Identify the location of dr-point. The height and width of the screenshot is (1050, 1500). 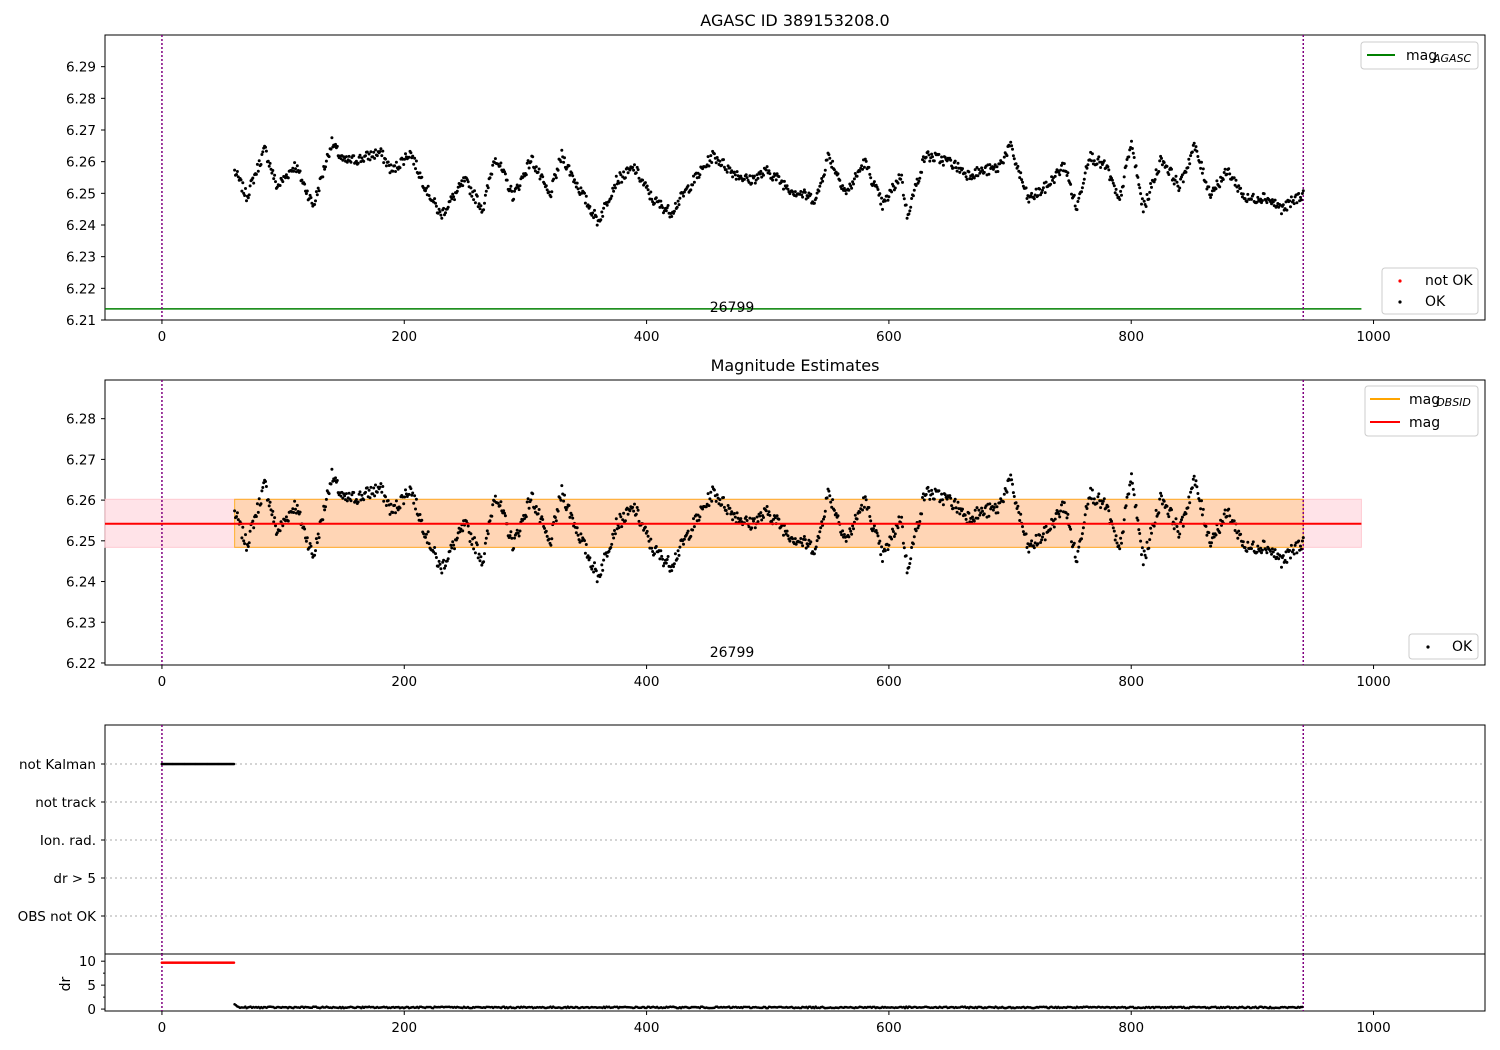
(1302, 1007).